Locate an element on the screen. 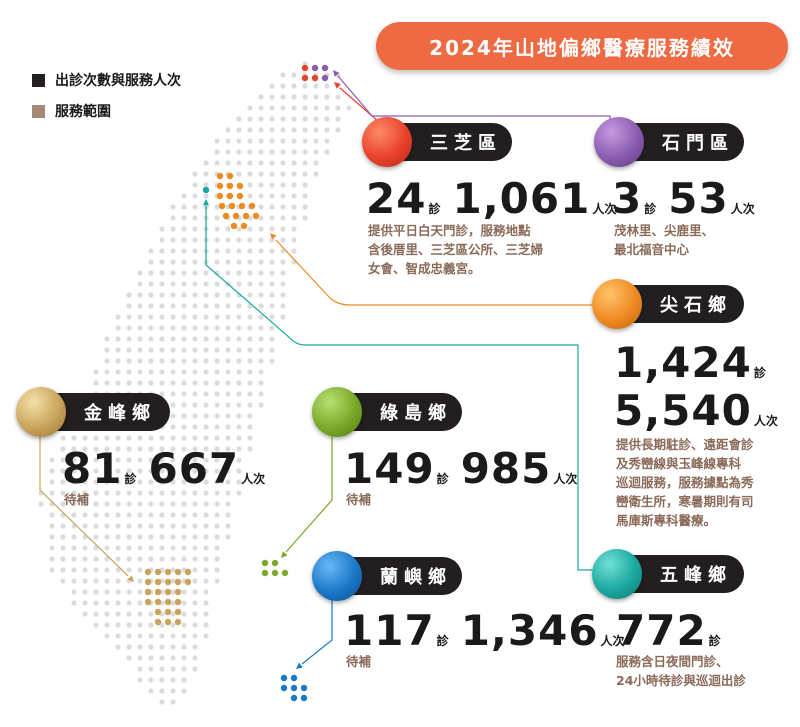 This screenshot has width=800, height=727. service-dot-sanzhi is located at coordinates (315, 78).